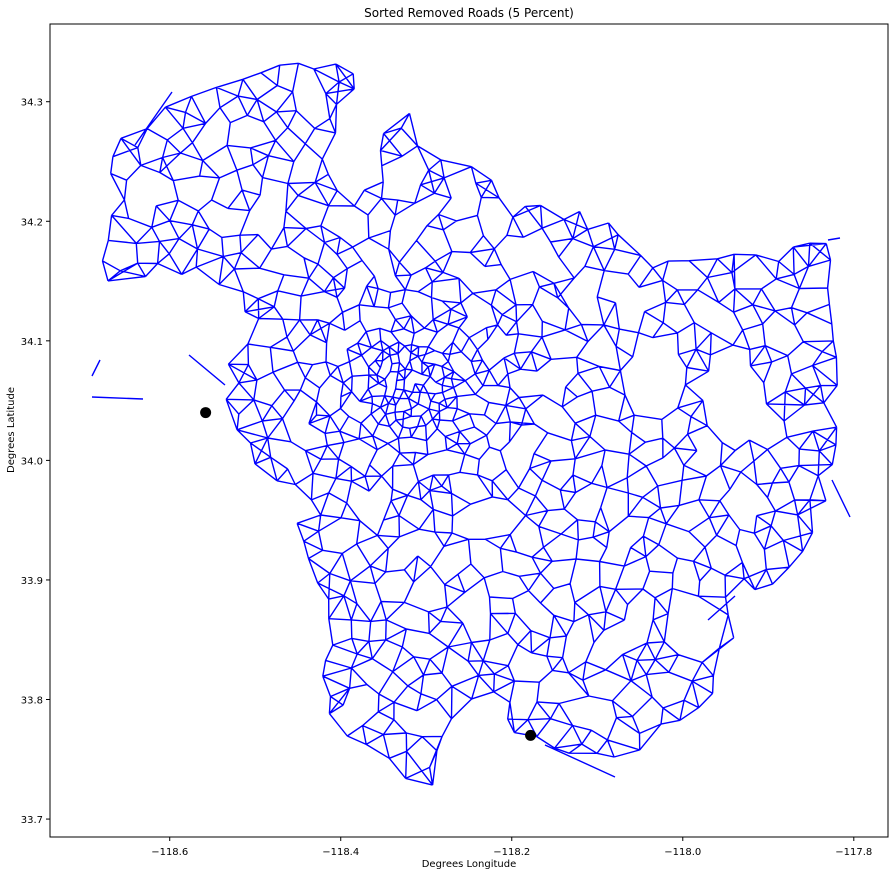  I want to click on x-tick-label: −118.4, so click(340, 852).